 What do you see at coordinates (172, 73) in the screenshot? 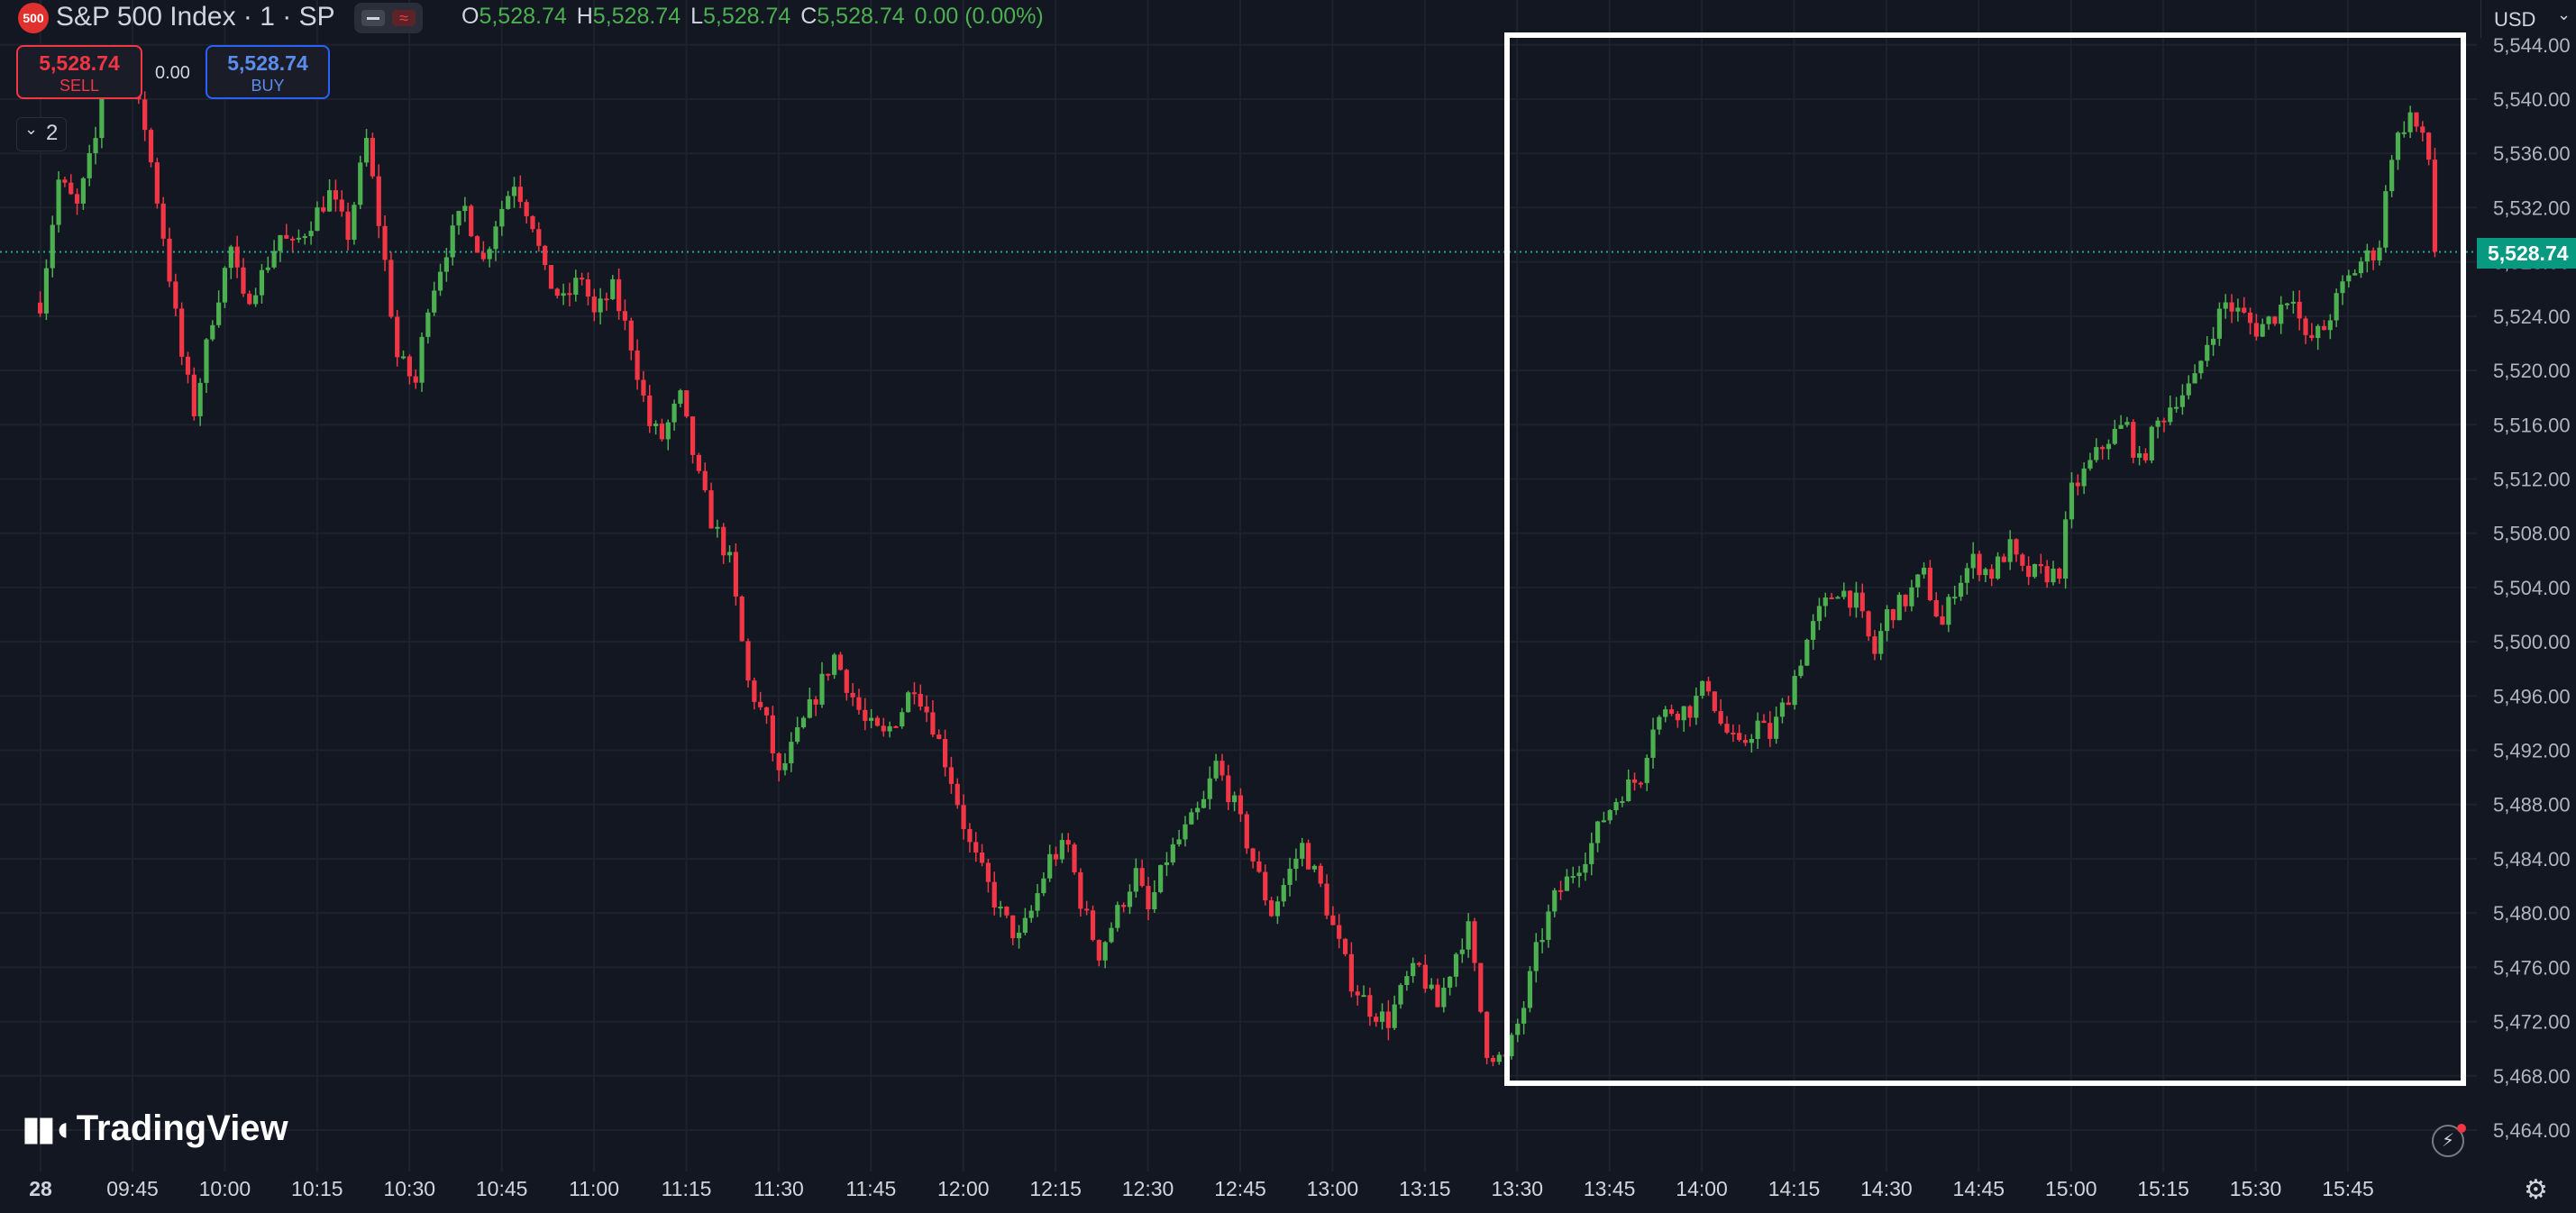
I see `spread-value: 0.00` at bounding box center [172, 73].